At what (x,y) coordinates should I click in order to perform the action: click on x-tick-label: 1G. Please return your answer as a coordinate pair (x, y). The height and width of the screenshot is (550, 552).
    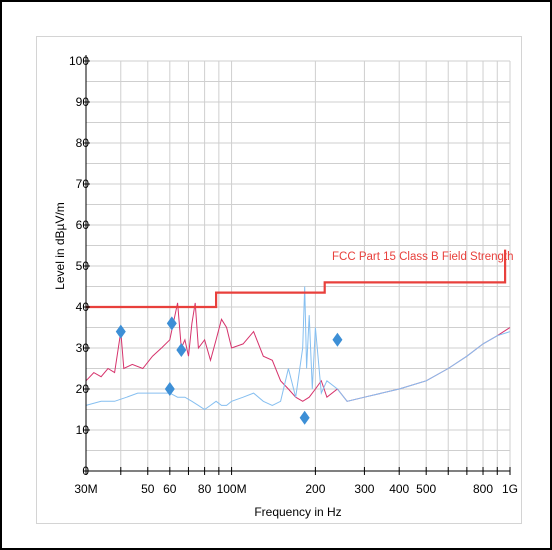
    Looking at the image, I should click on (510, 489).